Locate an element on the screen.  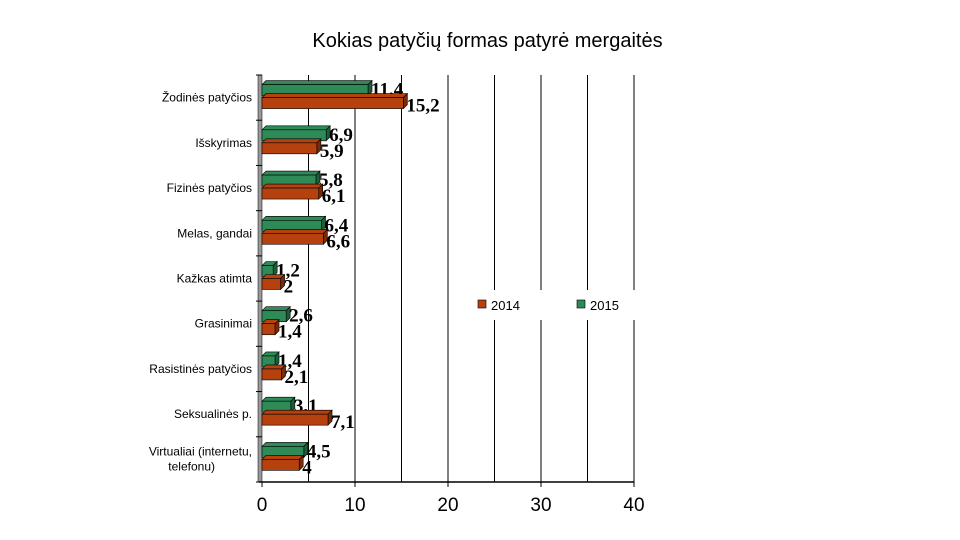
data-label: 5,8 is located at coordinates (331, 180).